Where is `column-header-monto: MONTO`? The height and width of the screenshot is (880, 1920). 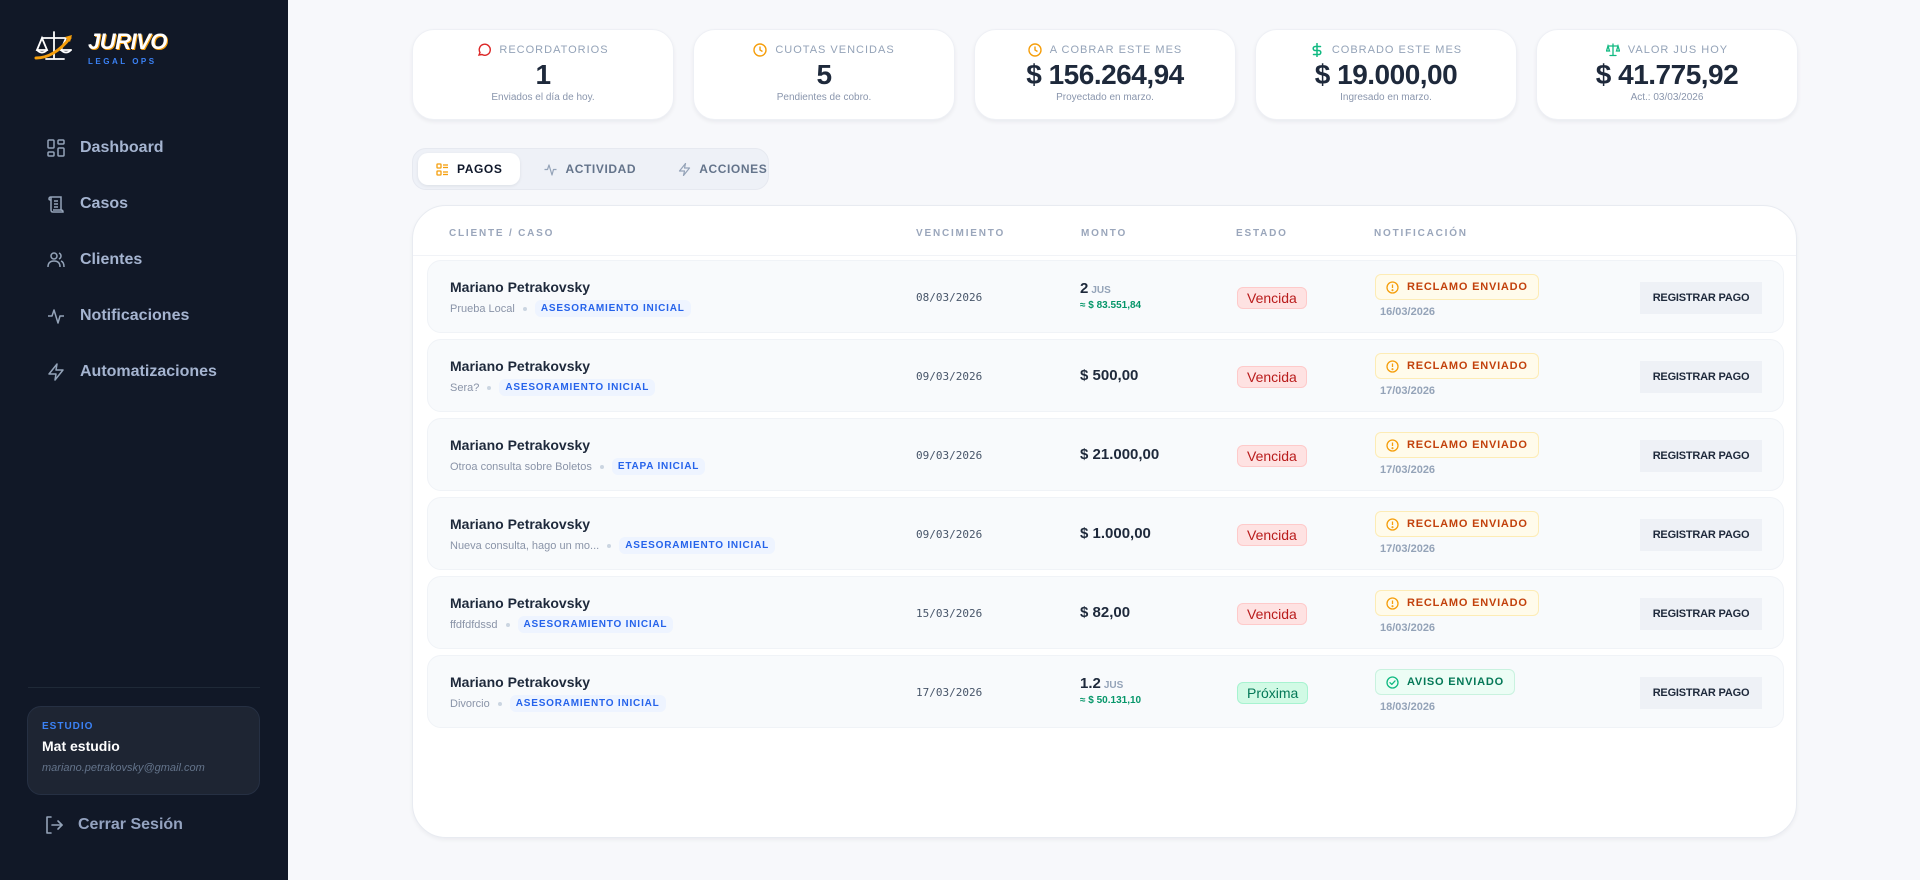 column-header-monto: MONTO is located at coordinates (1104, 233).